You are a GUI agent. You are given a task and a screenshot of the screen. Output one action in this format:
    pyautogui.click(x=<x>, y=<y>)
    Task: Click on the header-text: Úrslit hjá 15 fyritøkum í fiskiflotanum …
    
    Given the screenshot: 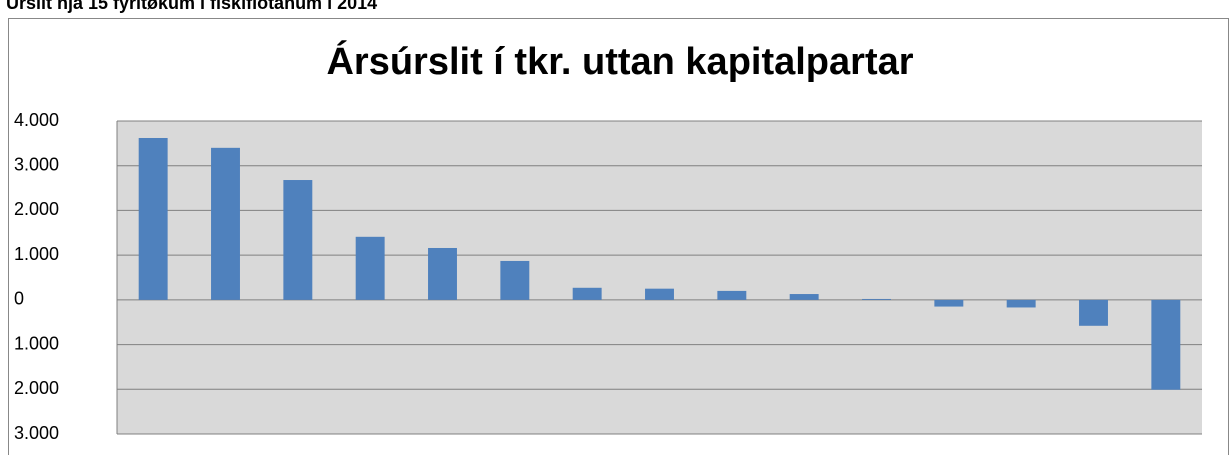 What is the action you would take?
    pyautogui.click(x=191, y=6)
    